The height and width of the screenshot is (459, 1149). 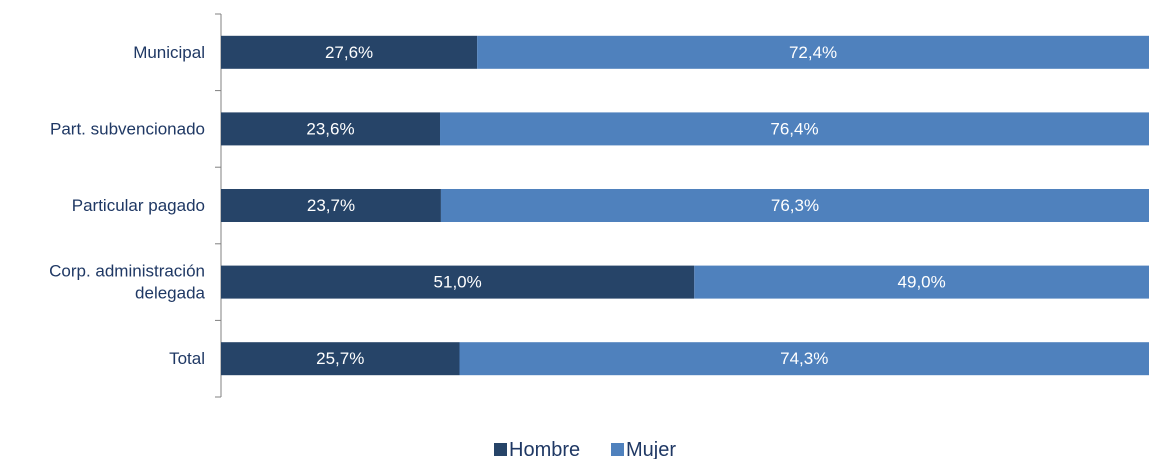 I want to click on legend-swatch-hombre, so click(x=500, y=449).